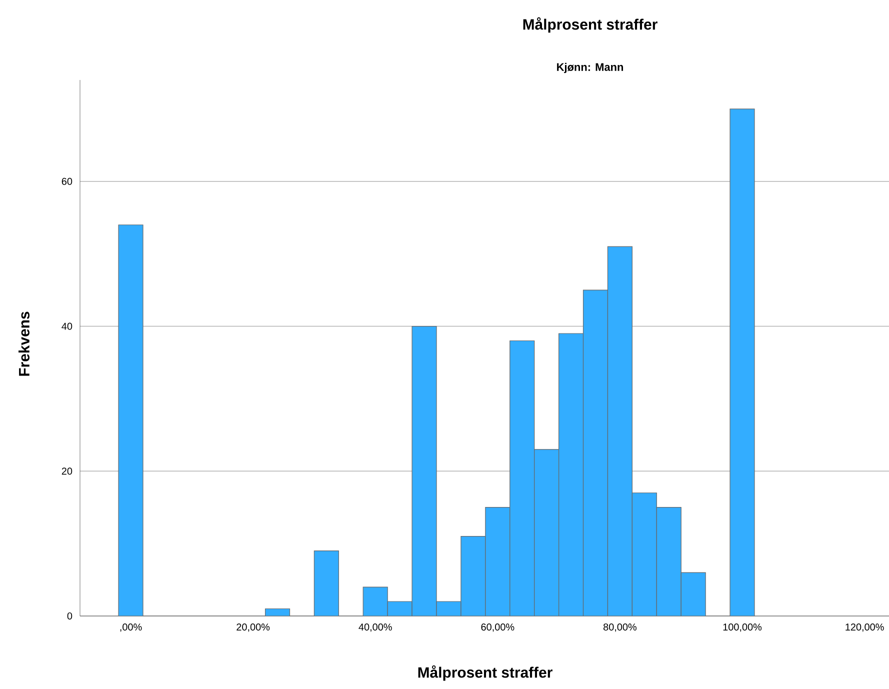  I want to click on y-tick-label: 20, so click(67, 471).